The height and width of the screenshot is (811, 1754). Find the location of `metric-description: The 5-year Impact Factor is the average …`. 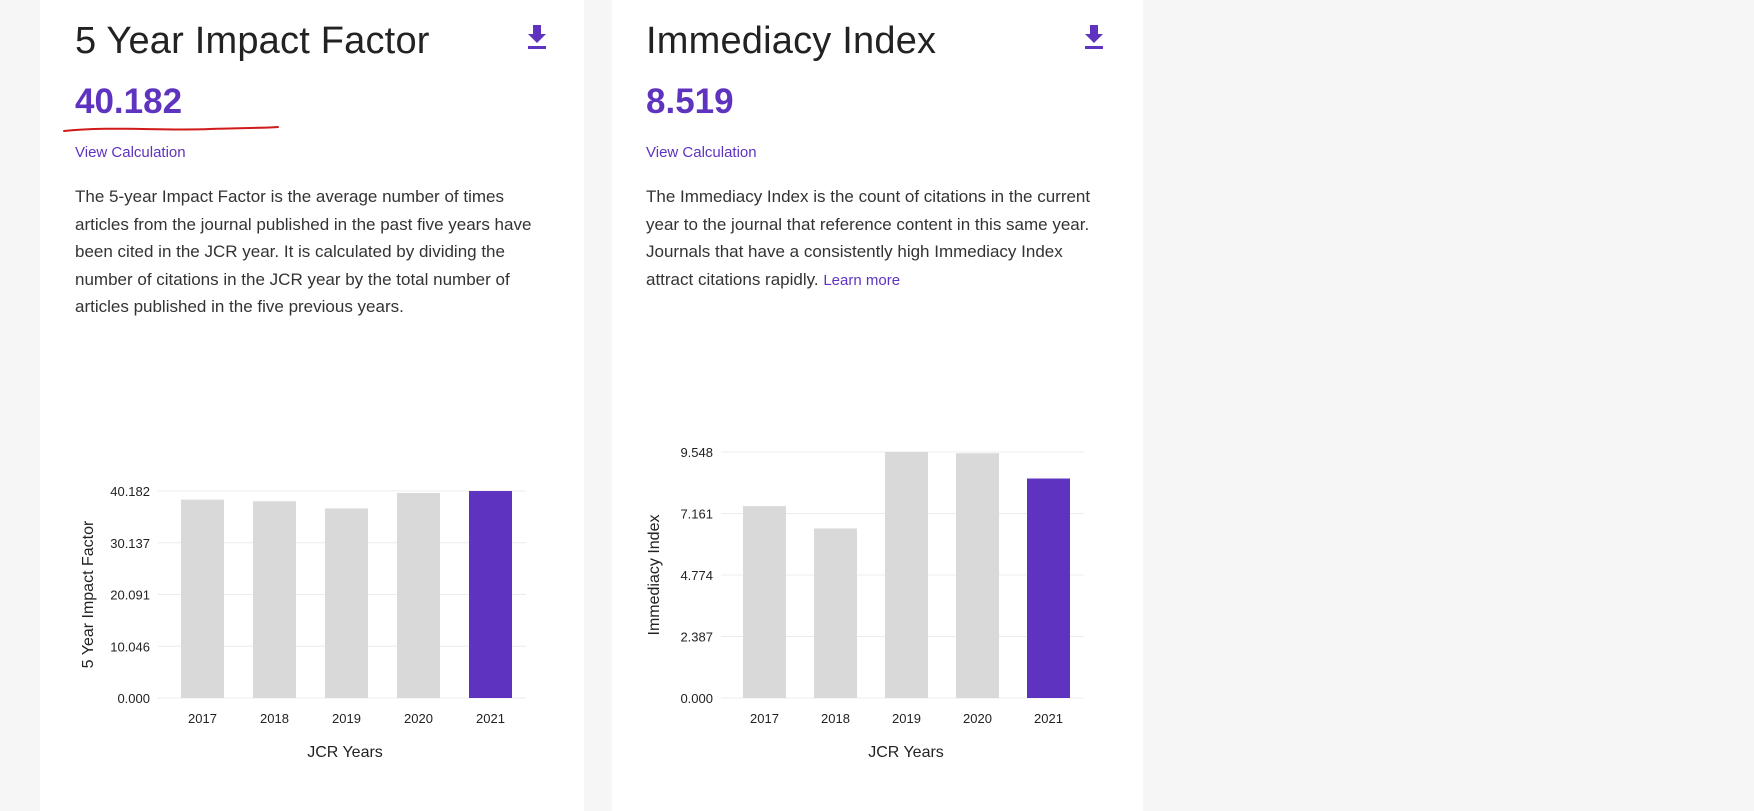

metric-description: The 5-year Impact Factor is the average … is located at coordinates (303, 251).